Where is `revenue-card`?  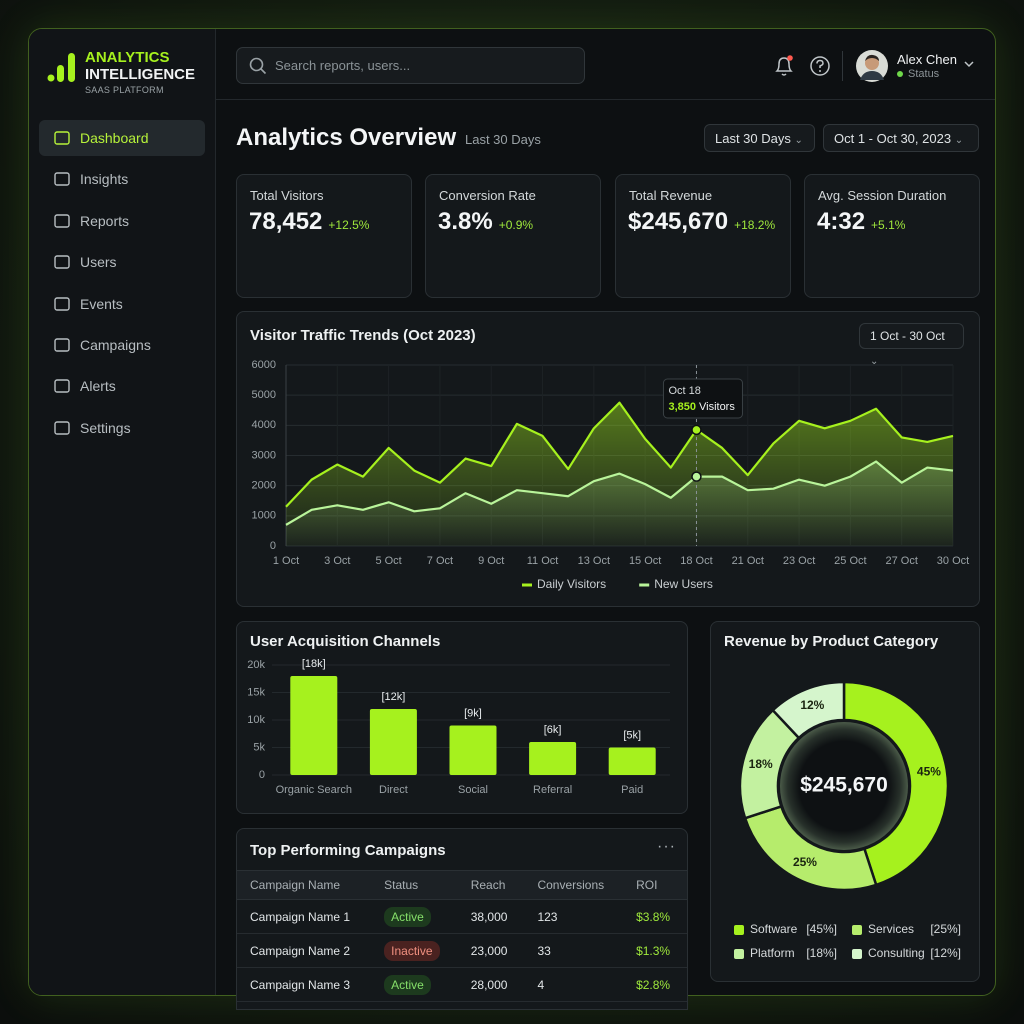
revenue-card is located at coordinates (845, 801).